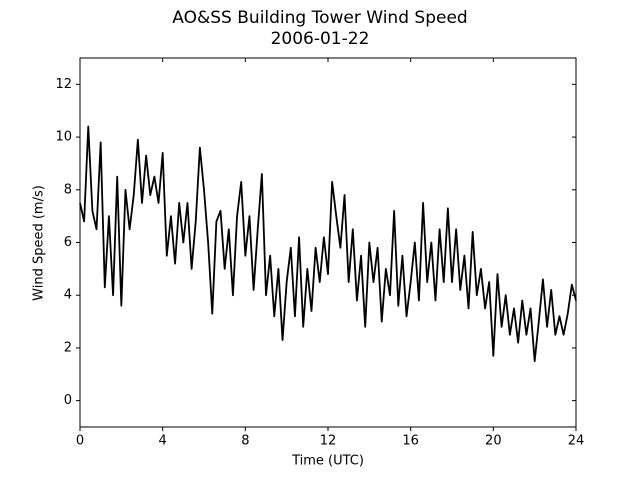  I want to click on y-tick-label: 8, so click(68, 189).